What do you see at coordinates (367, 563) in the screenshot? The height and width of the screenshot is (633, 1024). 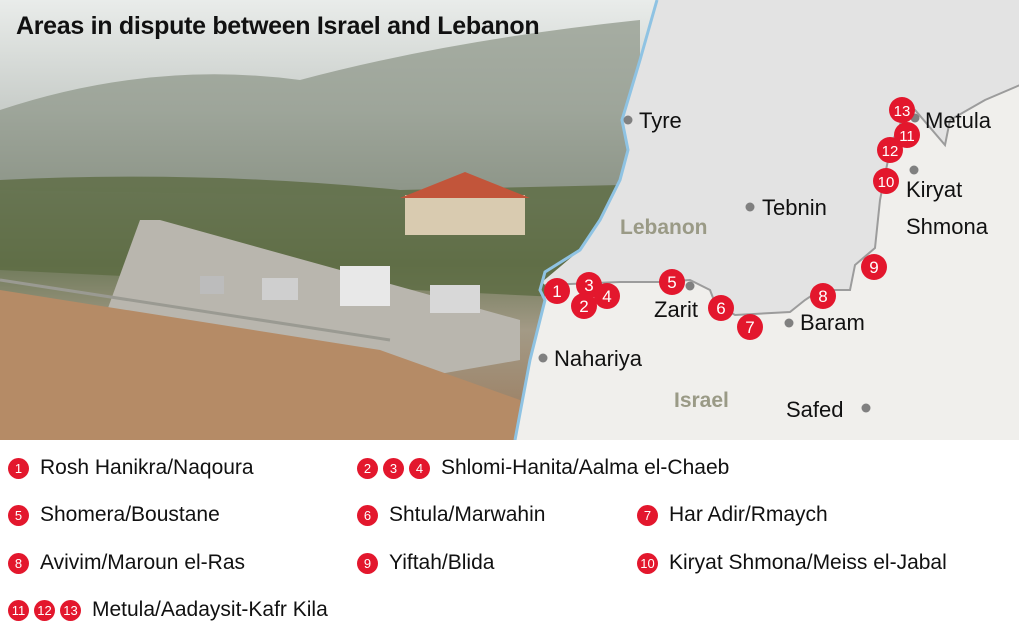 I see `marker-badge: 9` at bounding box center [367, 563].